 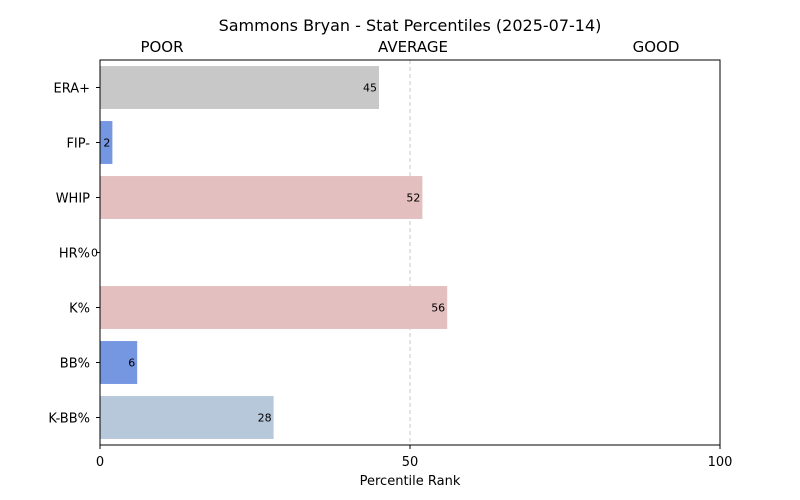 I want to click on category-label: HR%, so click(x=74, y=254).